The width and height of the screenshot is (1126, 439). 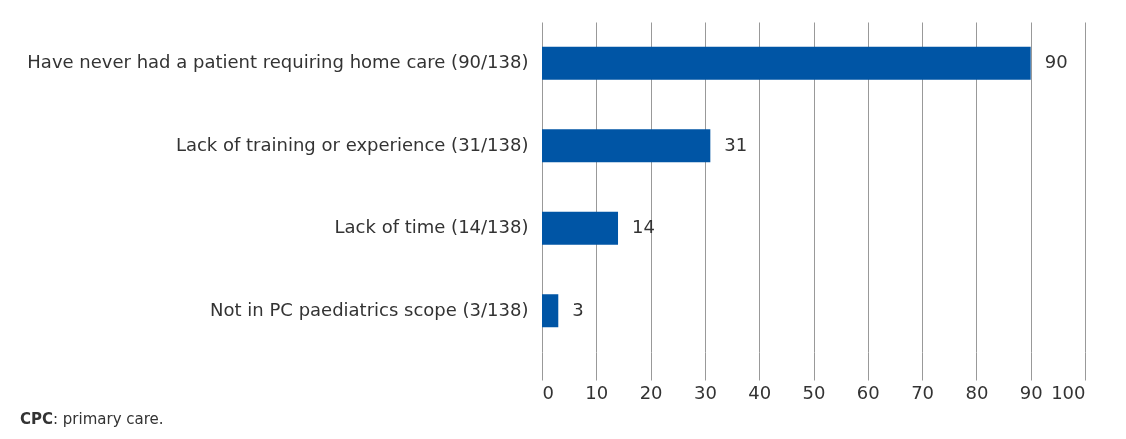 I want to click on x-tick-label: 10, so click(x=597, y=392).